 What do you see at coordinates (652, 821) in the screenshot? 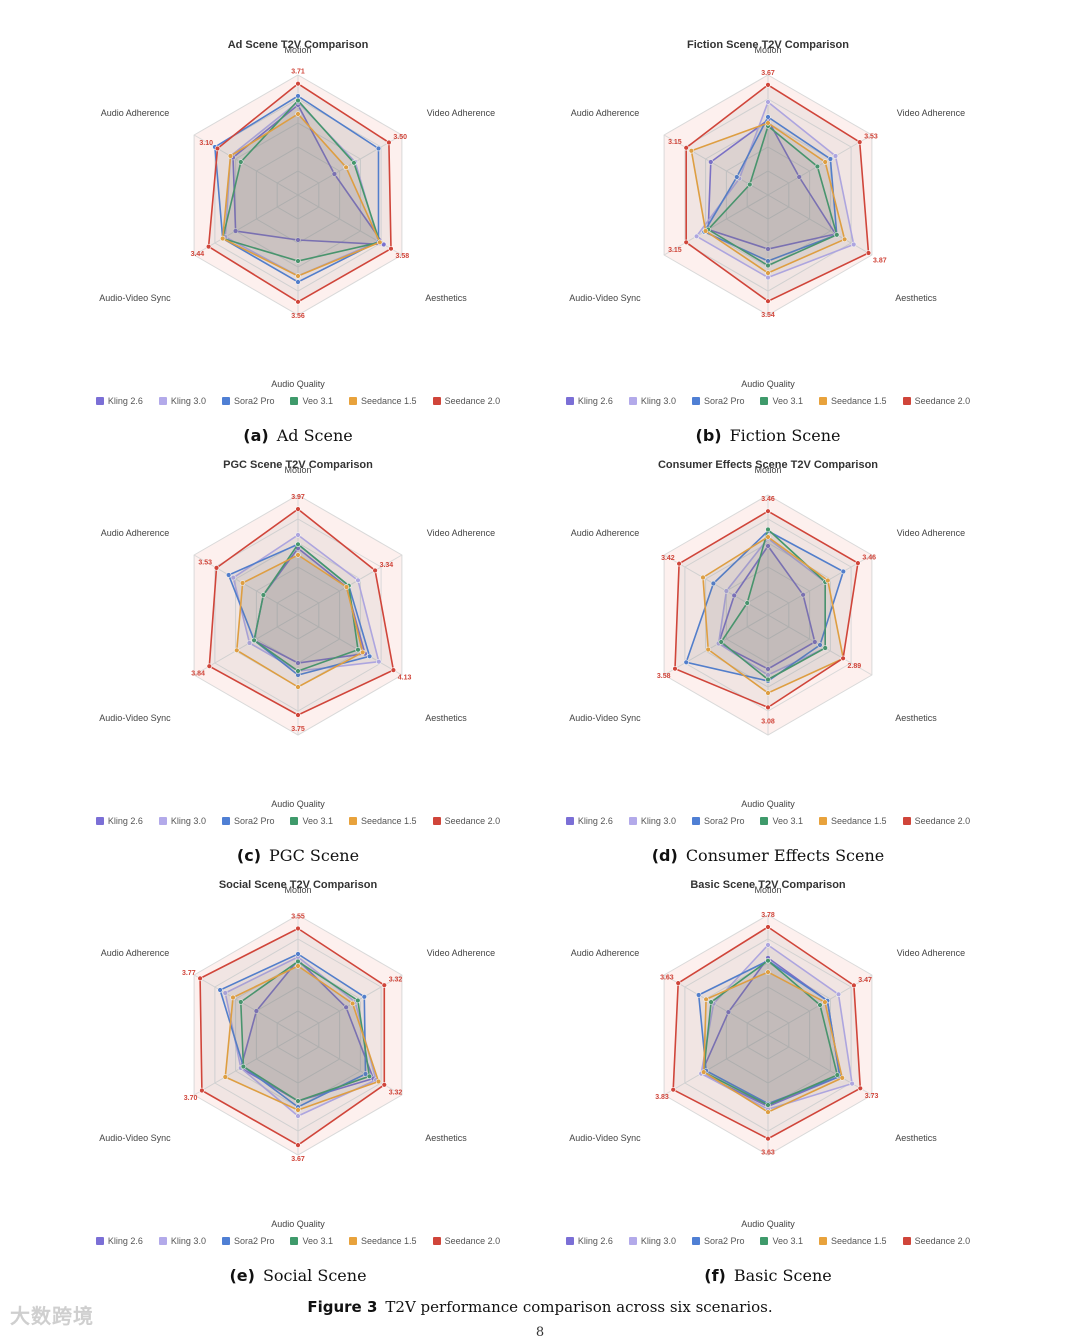
I see `legend-item: Kling 3.0` at bounding box center [652, 821].